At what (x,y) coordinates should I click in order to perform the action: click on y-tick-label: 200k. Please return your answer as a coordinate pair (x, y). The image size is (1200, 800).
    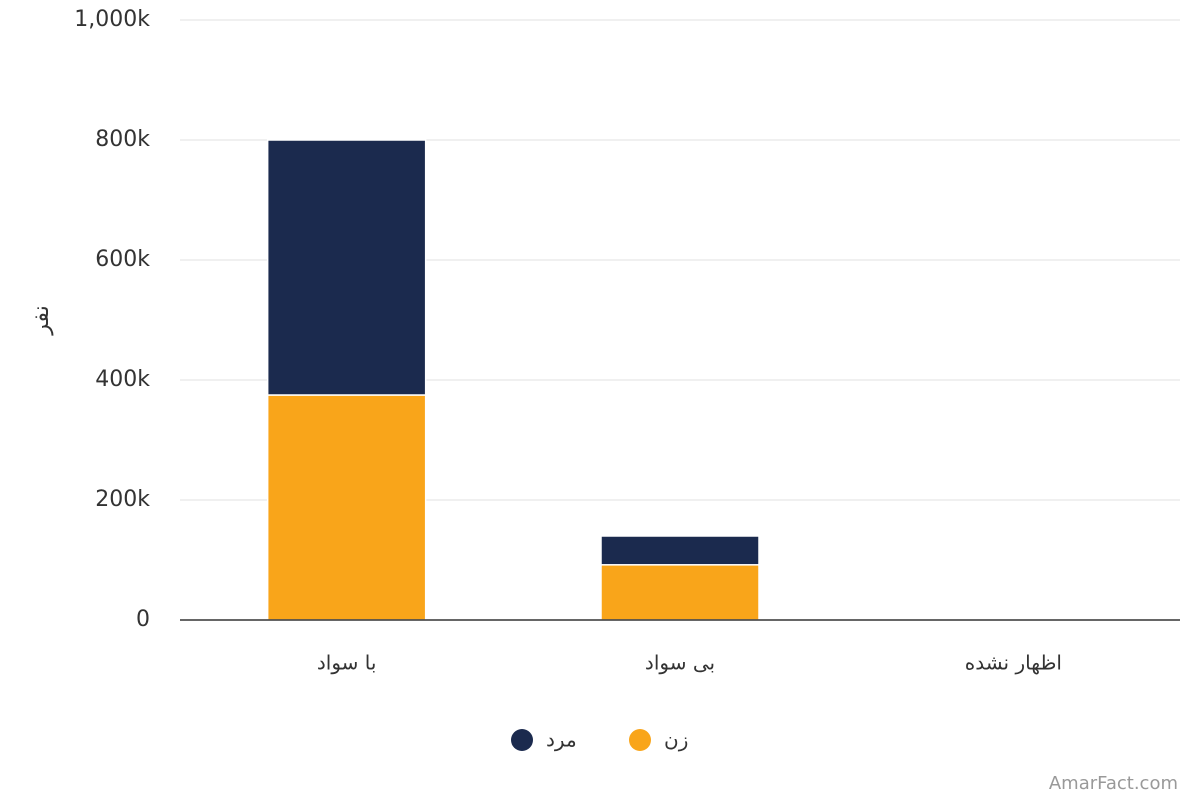
    Looking at the image, I should click on (122, 499).